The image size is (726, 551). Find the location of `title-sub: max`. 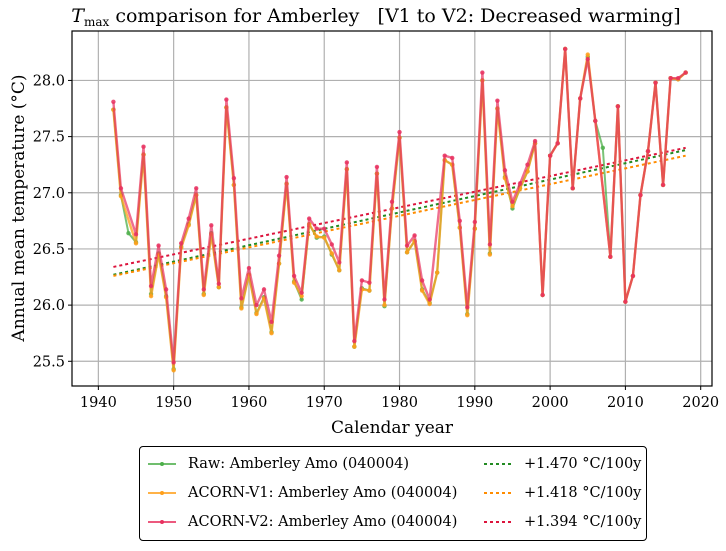

title-sub: max is located at coordinates (97, 22).